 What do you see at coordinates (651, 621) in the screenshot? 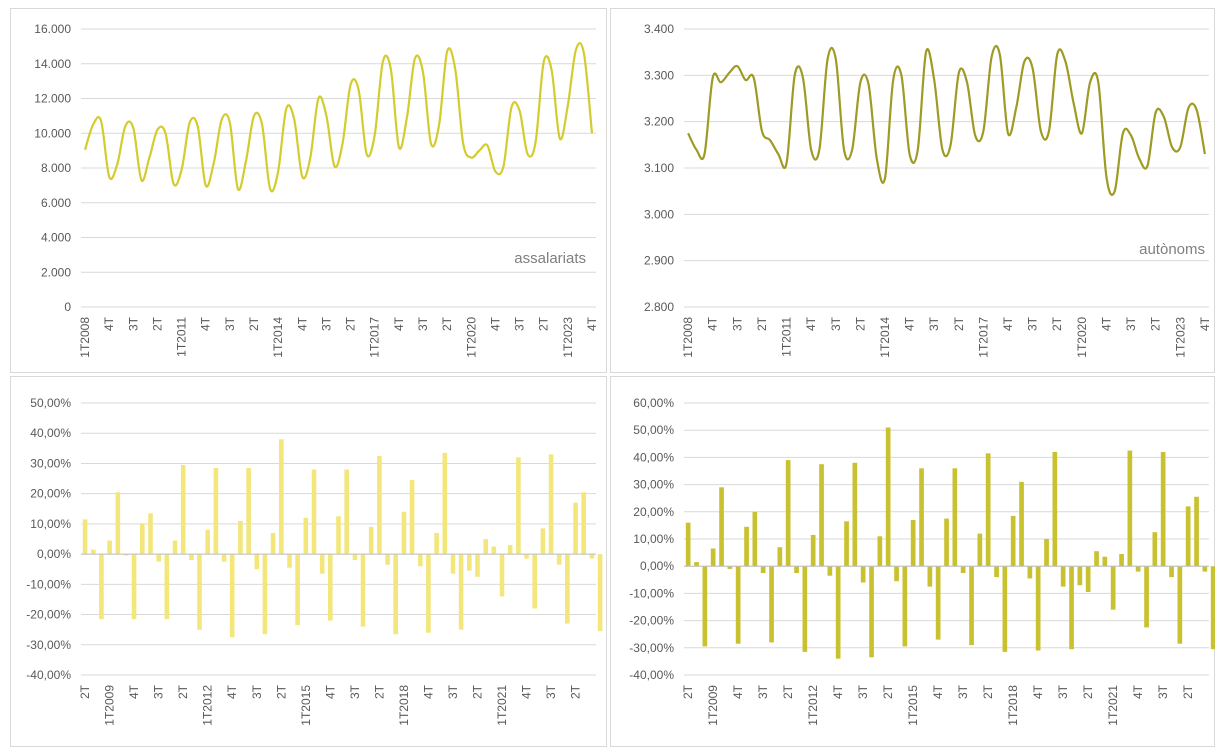
I see `y-tick-label: -20,00%` at bounding box center [651, 621].